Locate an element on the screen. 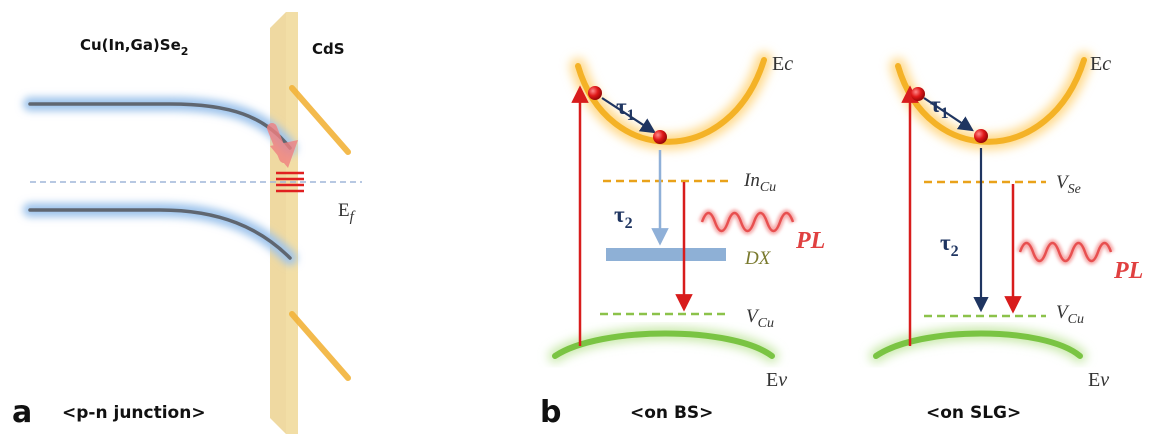 The image size is (1153, 434). level-v-se-label: VSe is located at coordinates (1068, 184).